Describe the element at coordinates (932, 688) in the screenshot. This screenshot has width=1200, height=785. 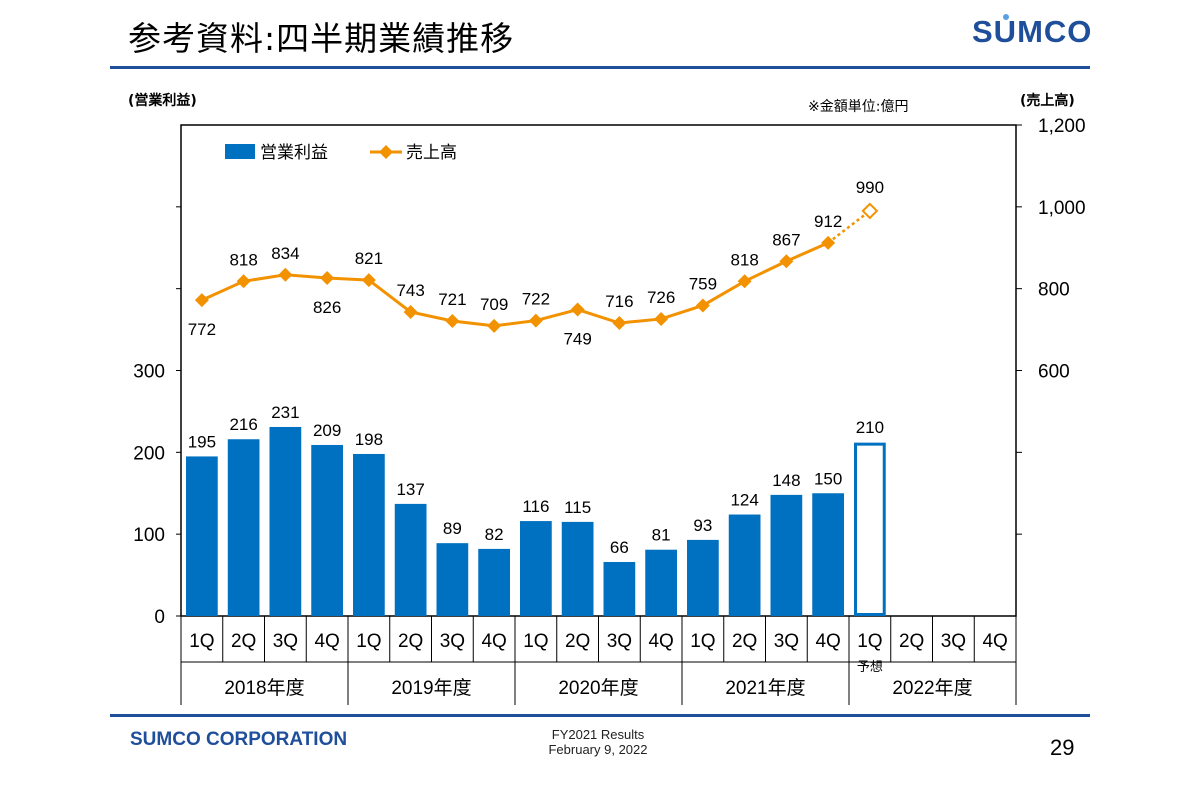
I see `fiscal-year-label: 2022年度` at that location.